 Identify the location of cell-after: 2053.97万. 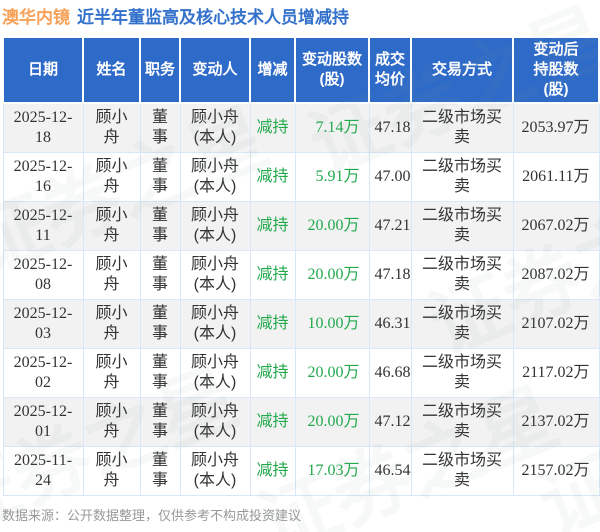
(556, 127).